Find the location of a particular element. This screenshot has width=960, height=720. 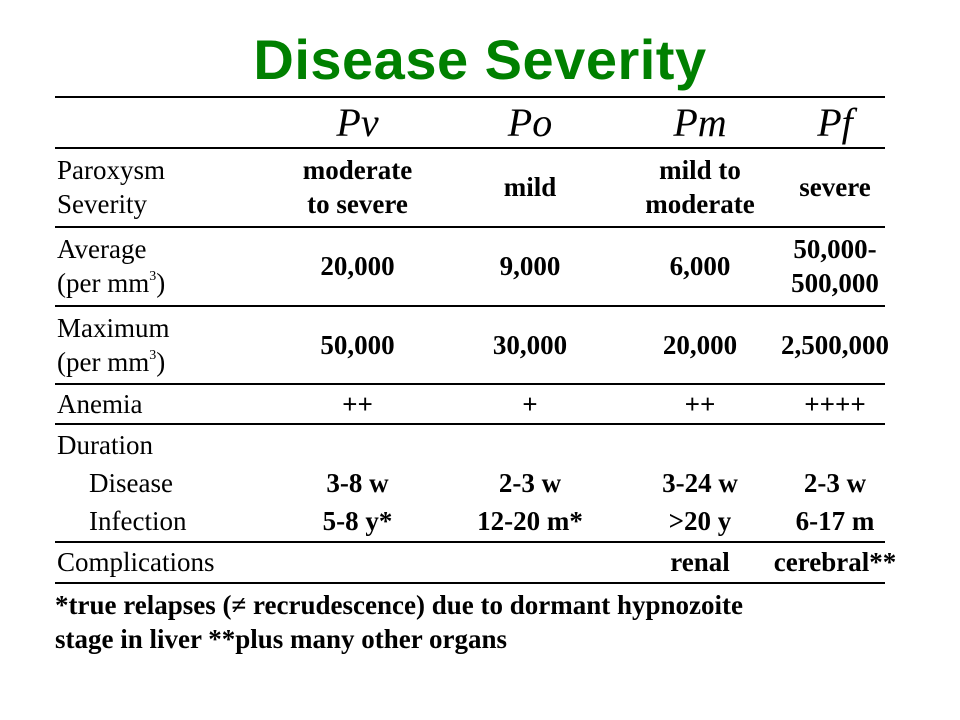

cell-disease-po: 2-3 w is located at coordinates (530, 483).